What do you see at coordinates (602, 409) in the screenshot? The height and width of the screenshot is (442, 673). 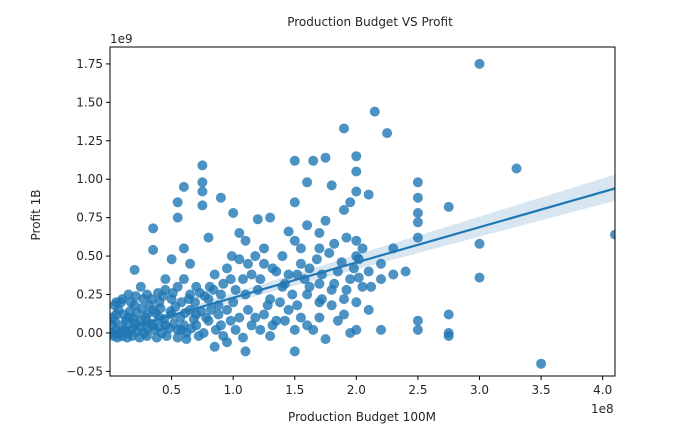 I see `x-offset-label: 1e8` at bounding box center [602, 409].